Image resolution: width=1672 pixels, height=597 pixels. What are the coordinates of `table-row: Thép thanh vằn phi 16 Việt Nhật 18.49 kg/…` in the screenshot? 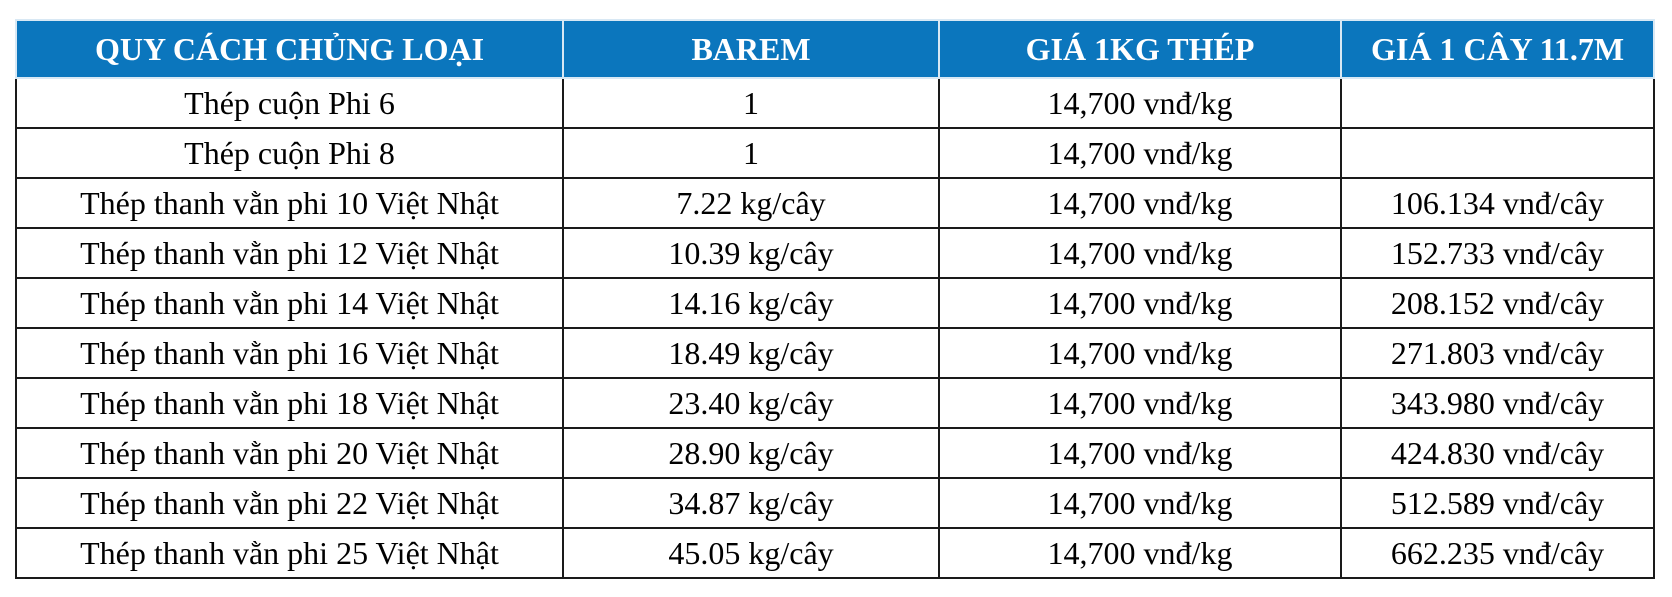 It's located at (835, 353).